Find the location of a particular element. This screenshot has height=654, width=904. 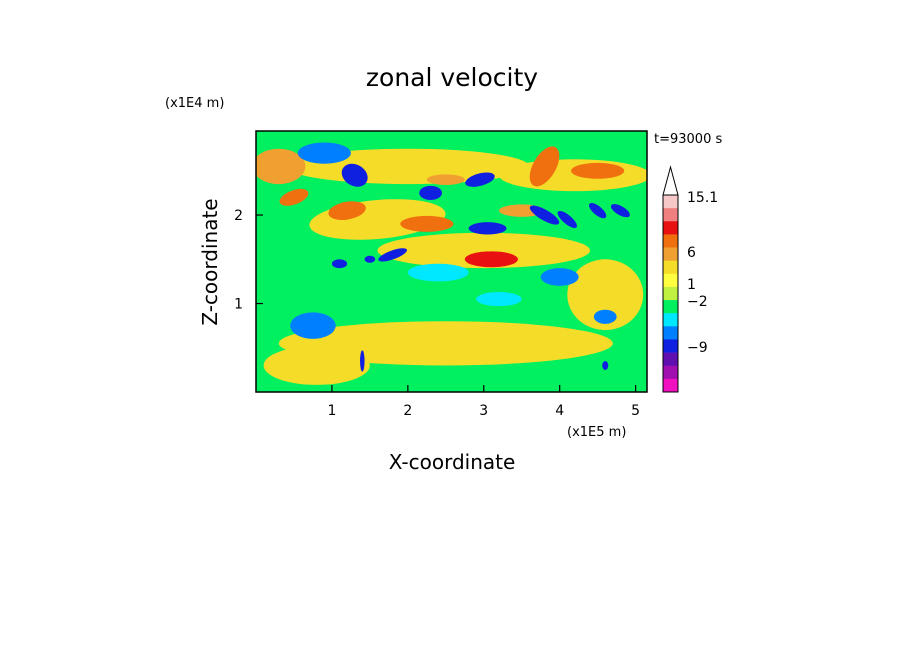

x-tick-label-1: 2 is located at coordinates (407, 411).